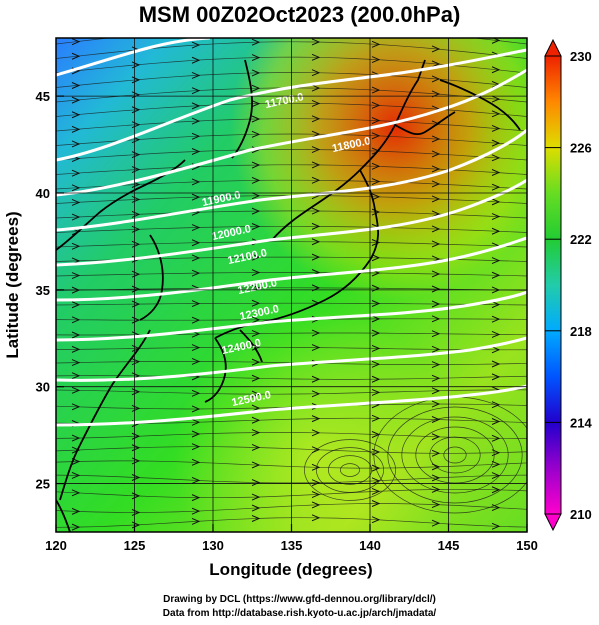 The image size is (599, 625). I want to click on colorbar-tick-label: 230, so click(581, 56).